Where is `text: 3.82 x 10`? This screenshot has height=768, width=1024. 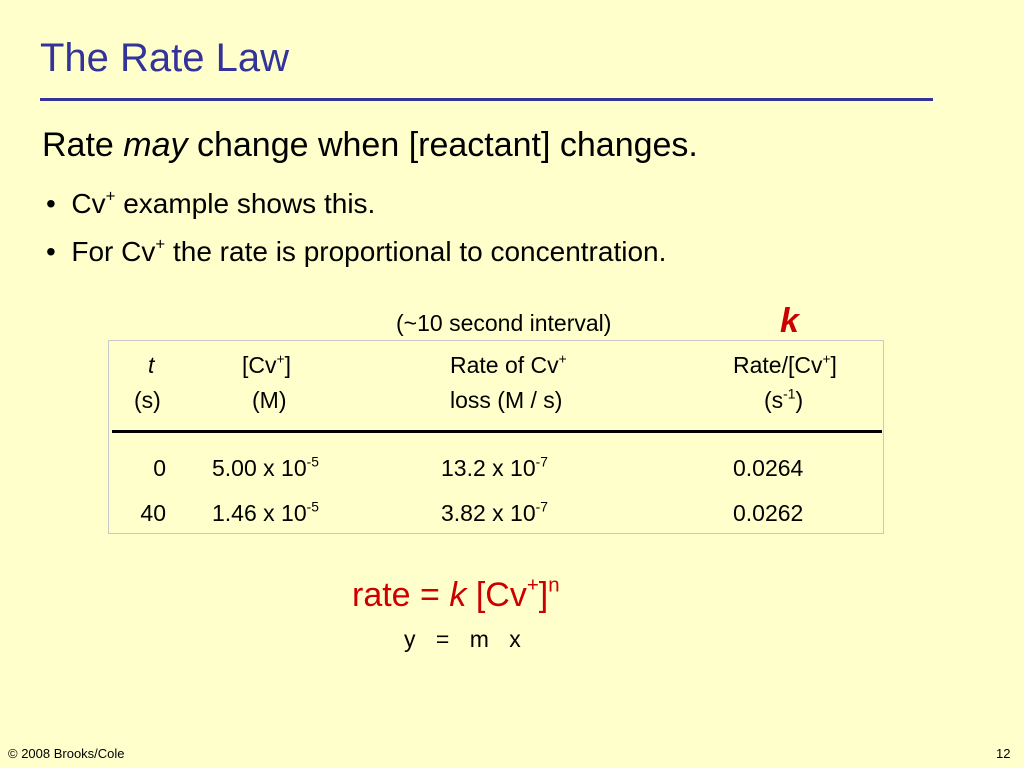
text: 3.82 x 10 is located at coordinates (488, 513).